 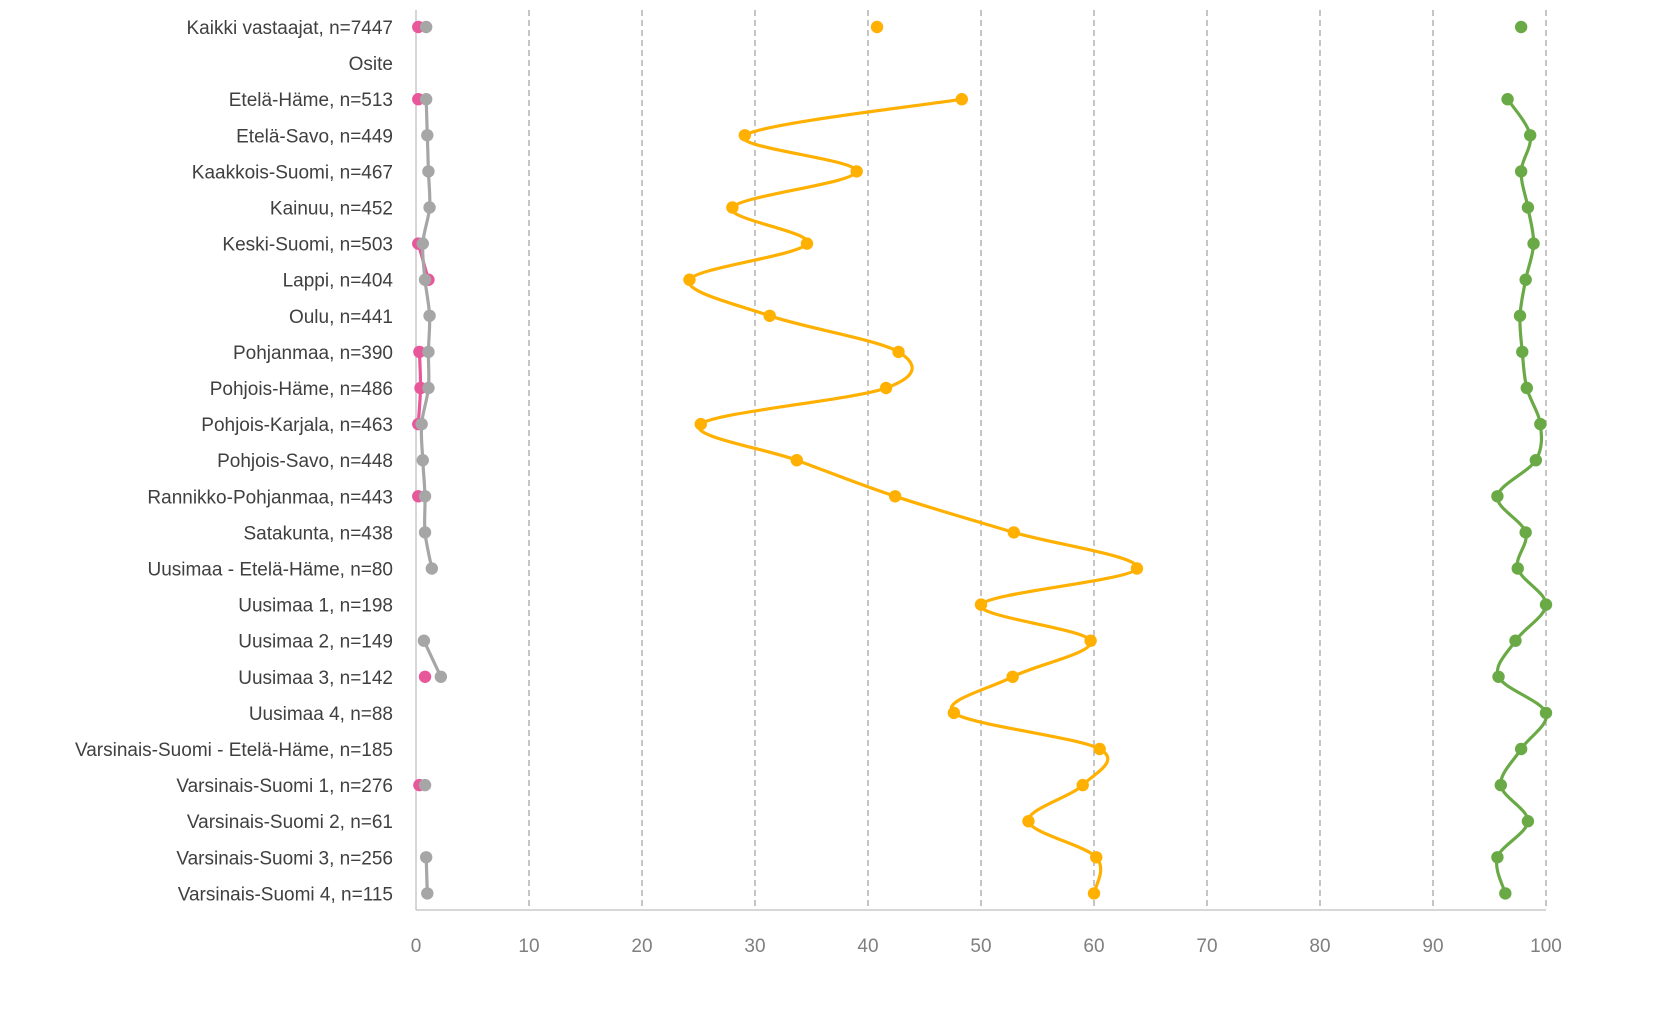 What do you see at coordinates (1093, 946) in the screenshot?
I see `x-tick-label: 60` at bounding box center [1093, 946].